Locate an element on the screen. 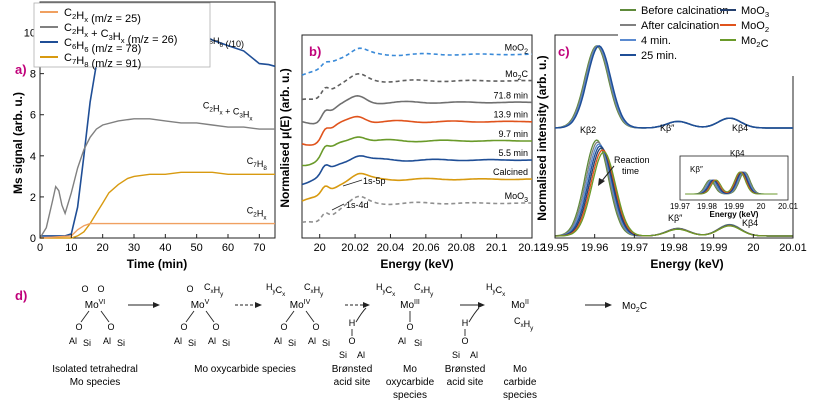 Image resolution: width=820 pixels, height=418 pixels. series-label-8: MoO3 is located at coordinates (517, 197).